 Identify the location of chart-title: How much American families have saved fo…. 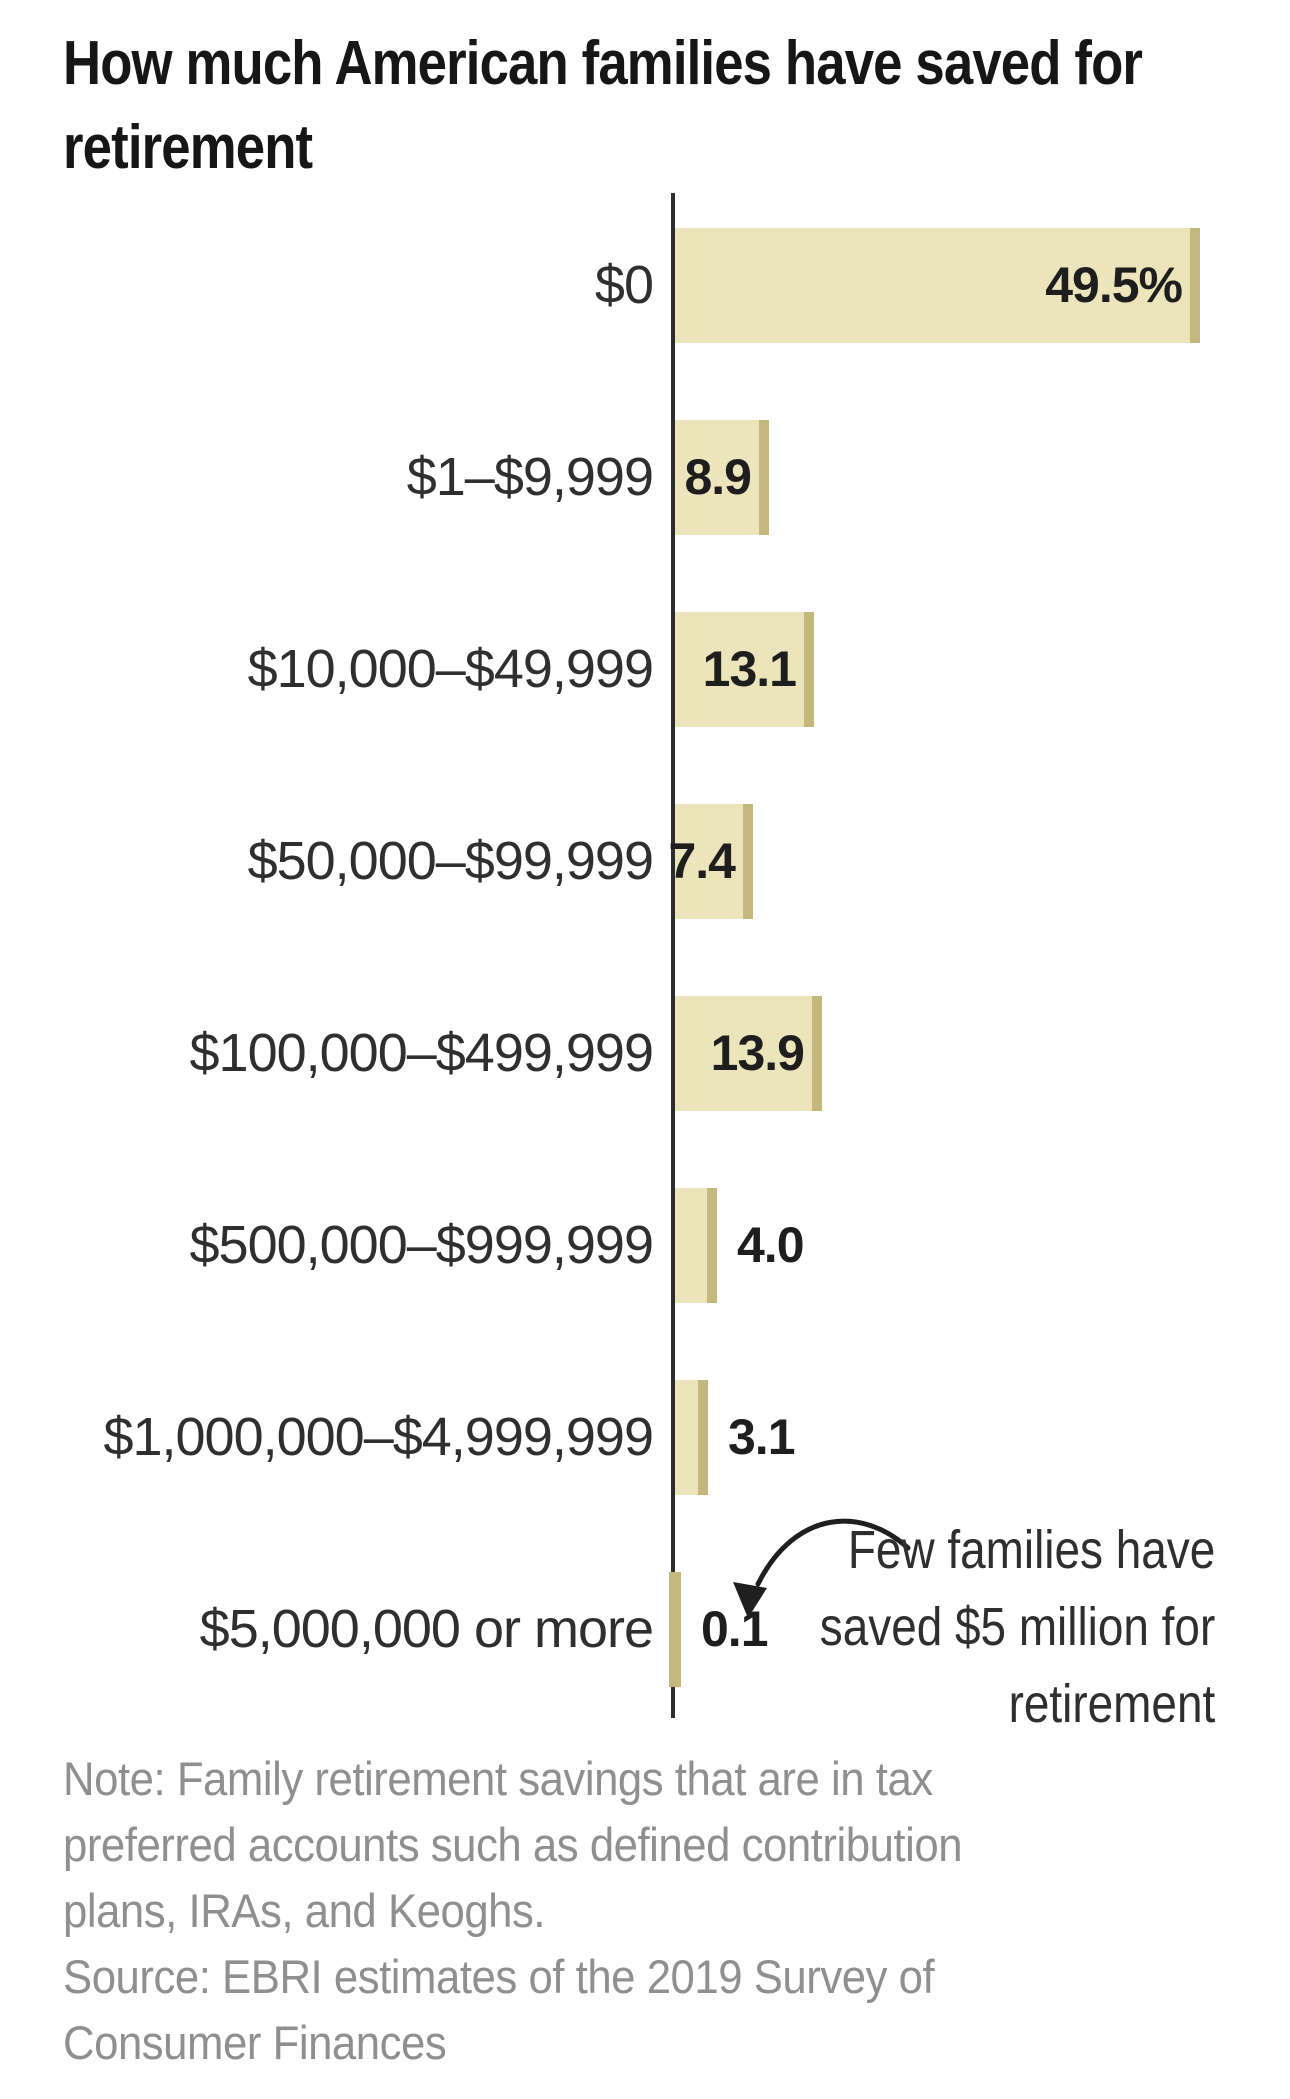
(676, 106).